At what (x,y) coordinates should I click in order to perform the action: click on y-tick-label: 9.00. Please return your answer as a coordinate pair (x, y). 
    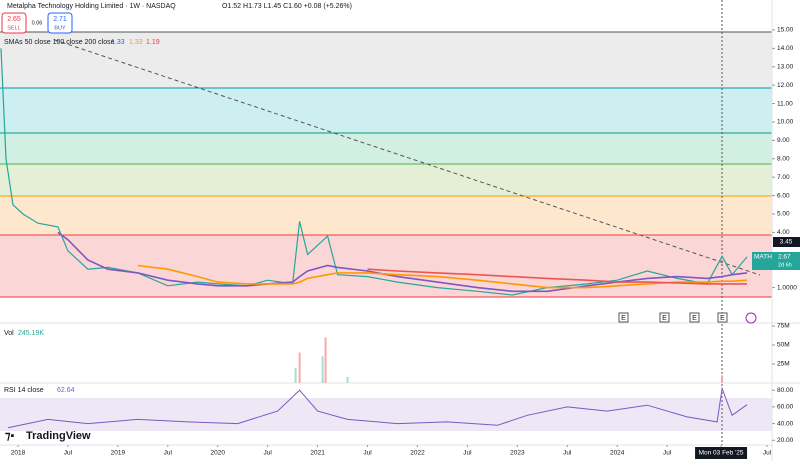
    Looking at the image, I should click on (783, 140).